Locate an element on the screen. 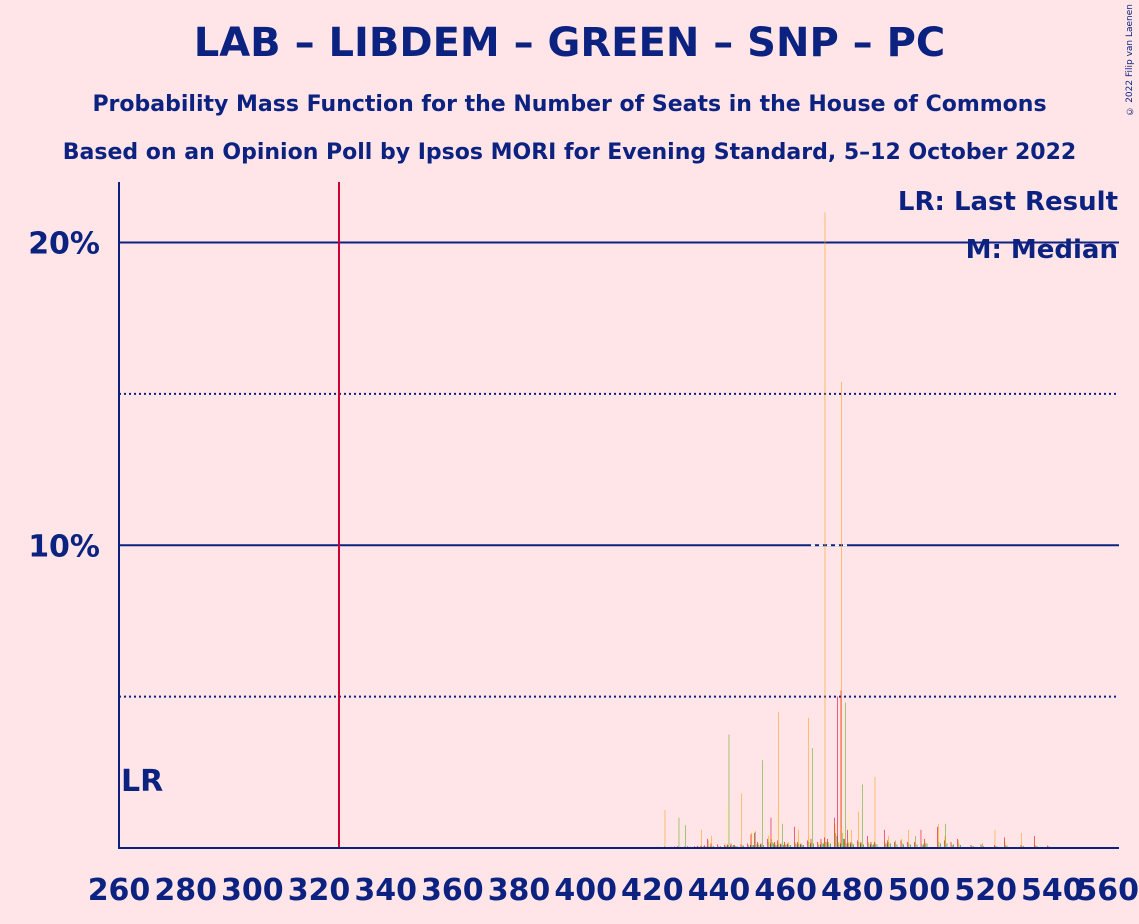  x-tick-label: 440 is located at coordinates (719, 890).